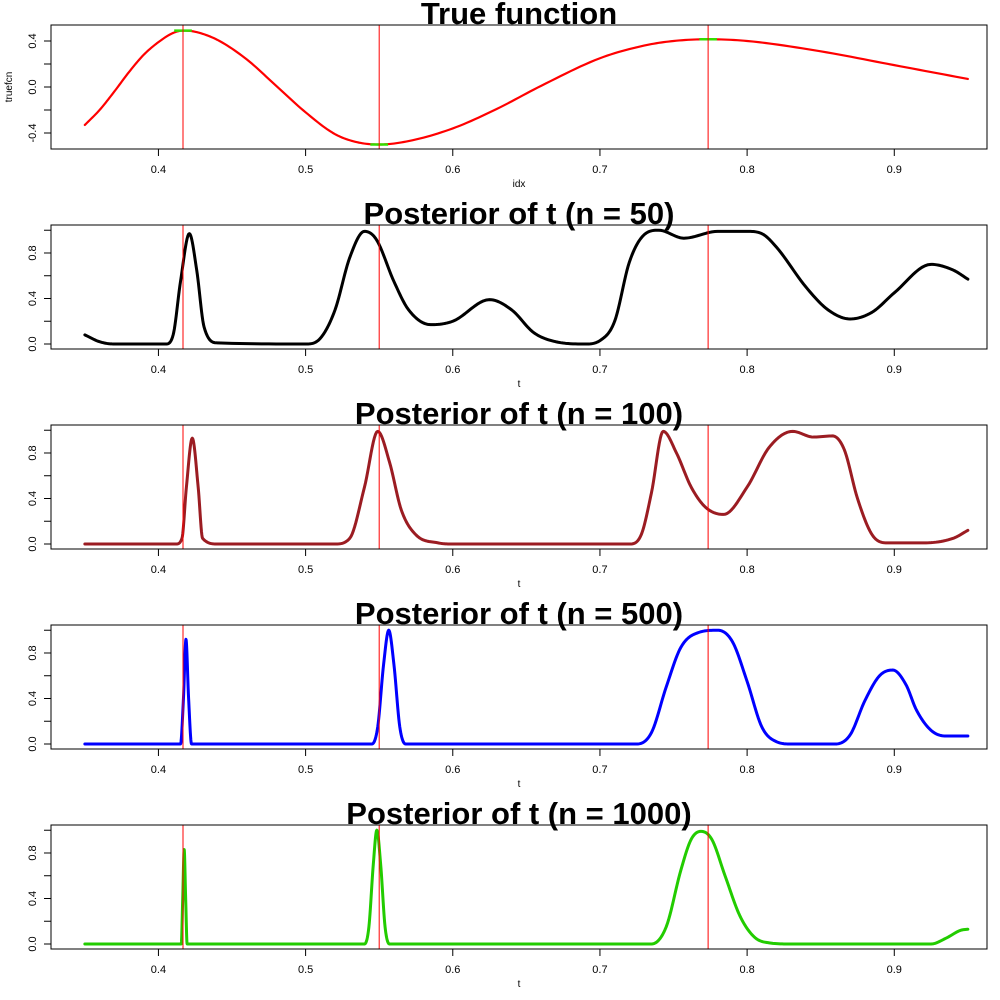  What do you see at coordinates (519, 15) in the screenshot?
I see `chart-title: True function` at bounding box center [519, 15].